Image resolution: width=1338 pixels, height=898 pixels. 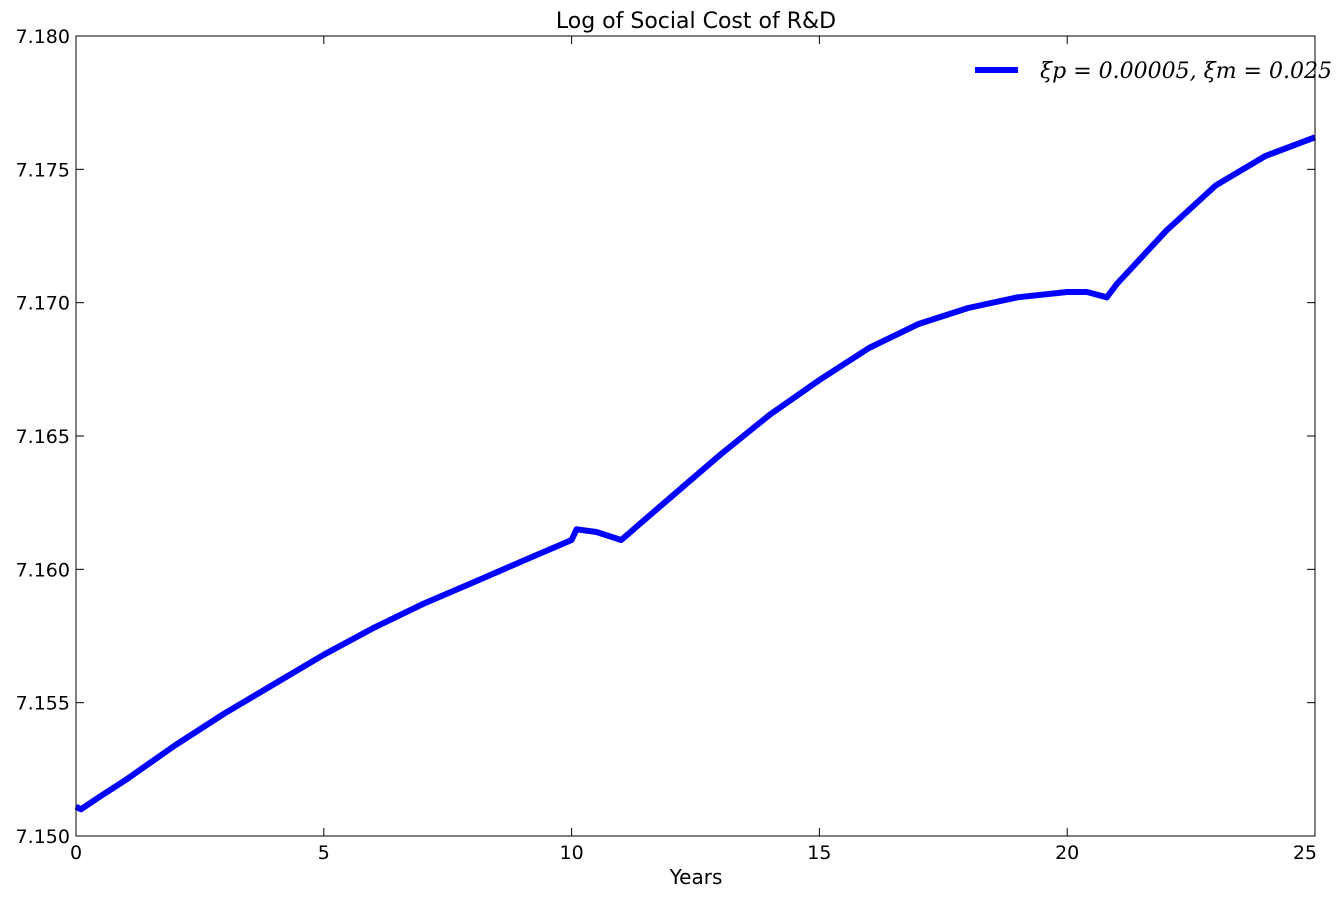 I want to click on x-tick-label: 15, so click(x=819, y=853).